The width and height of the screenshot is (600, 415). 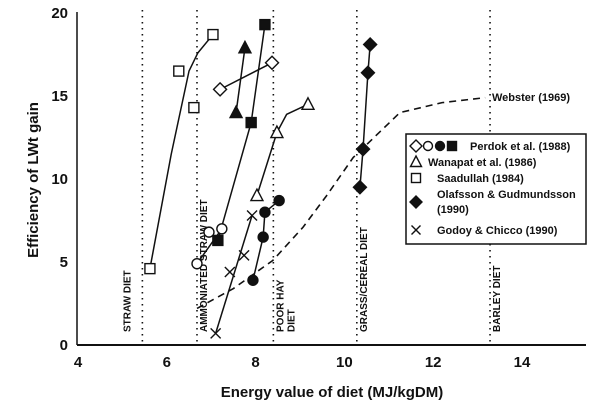 I want to click on filled-circle-series, so click(x=266, y=240).